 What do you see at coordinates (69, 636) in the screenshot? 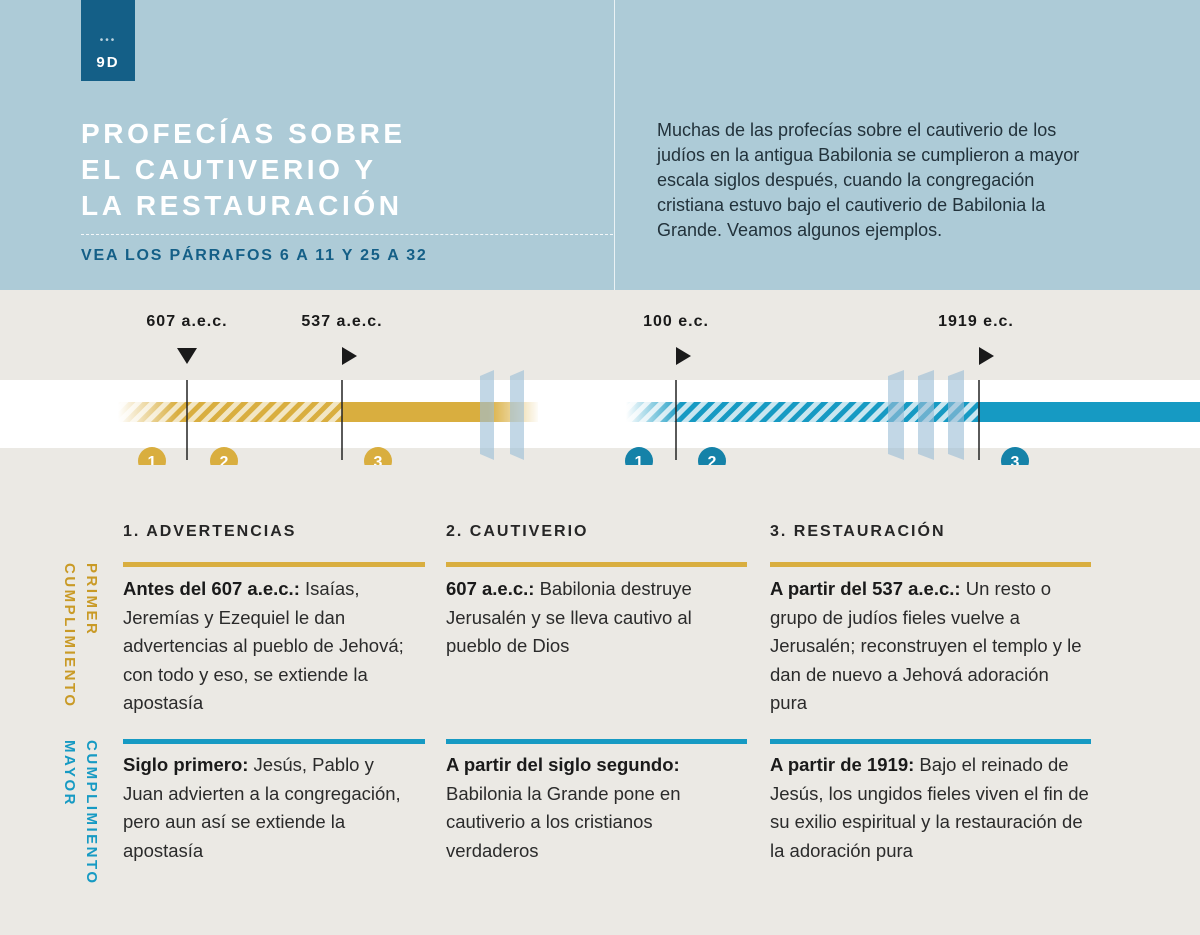
I see `side-label-cumplimiento-1: CUMPLIMIENTO` at bounding box center [69, 636].